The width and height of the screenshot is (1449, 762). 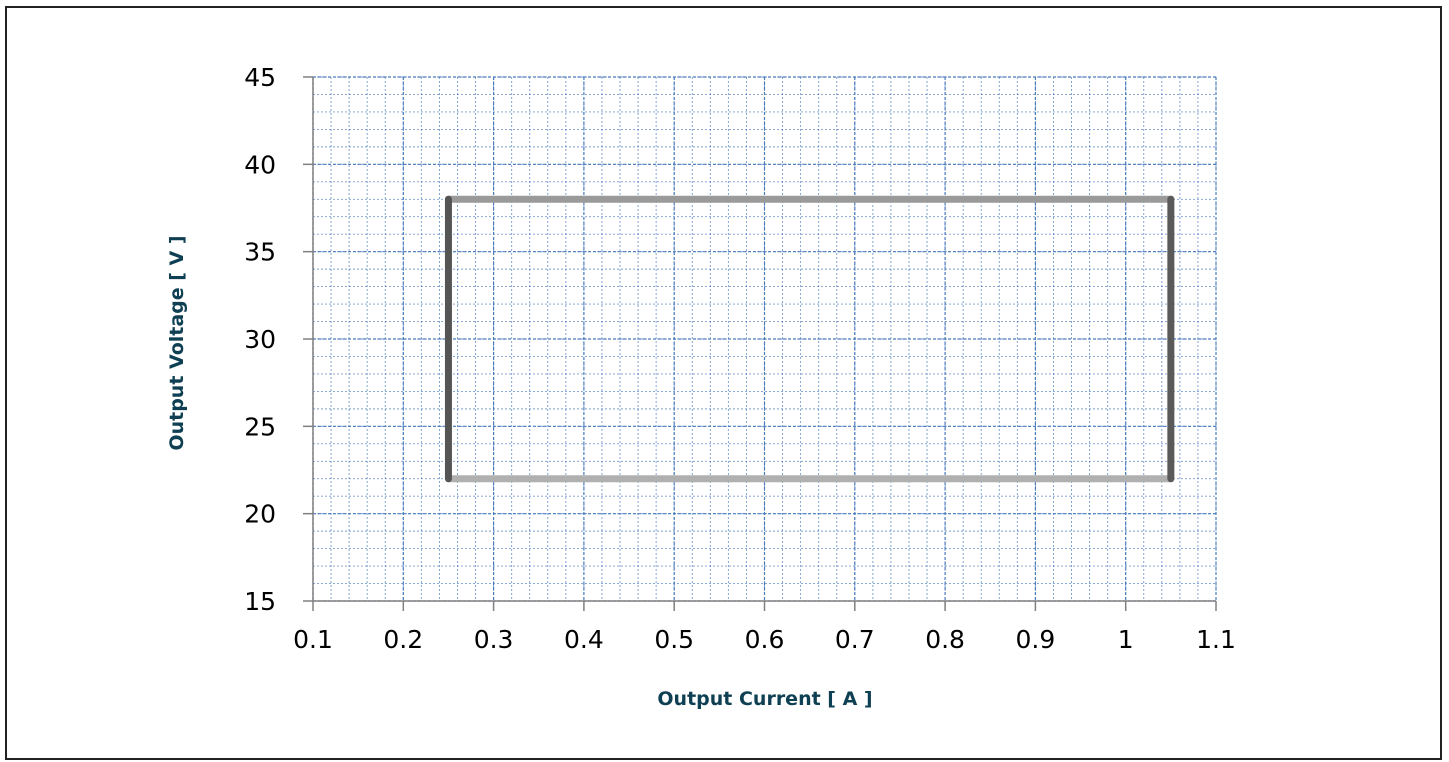 I want to click on x-tick-label: 0.3, so click(x=494, y=639).